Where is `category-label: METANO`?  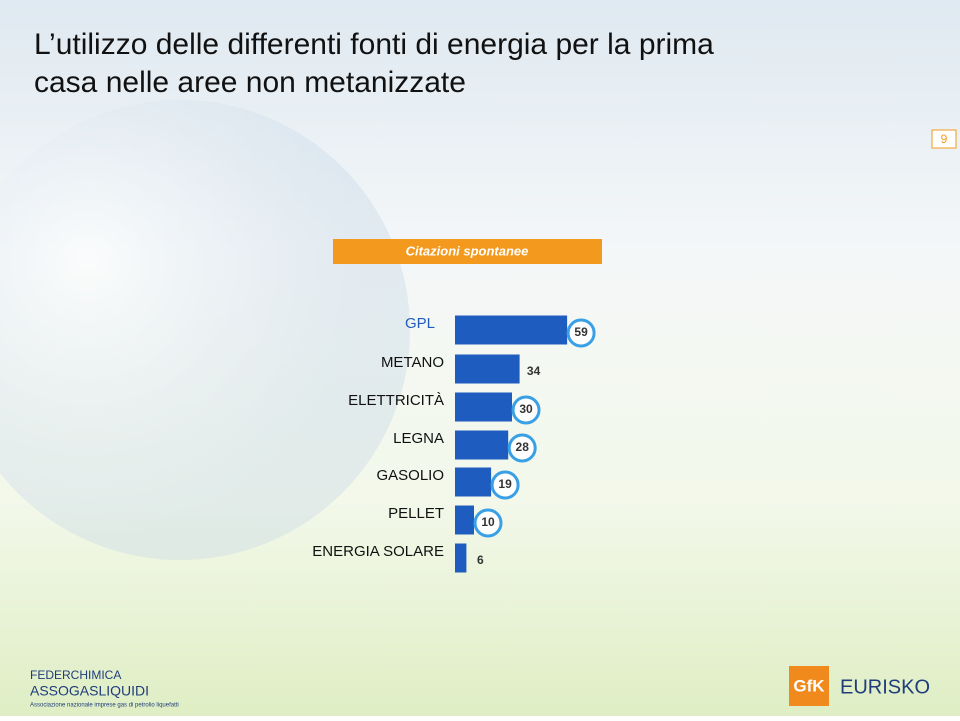 category-label: METANO is located at coordinates (412, 362).